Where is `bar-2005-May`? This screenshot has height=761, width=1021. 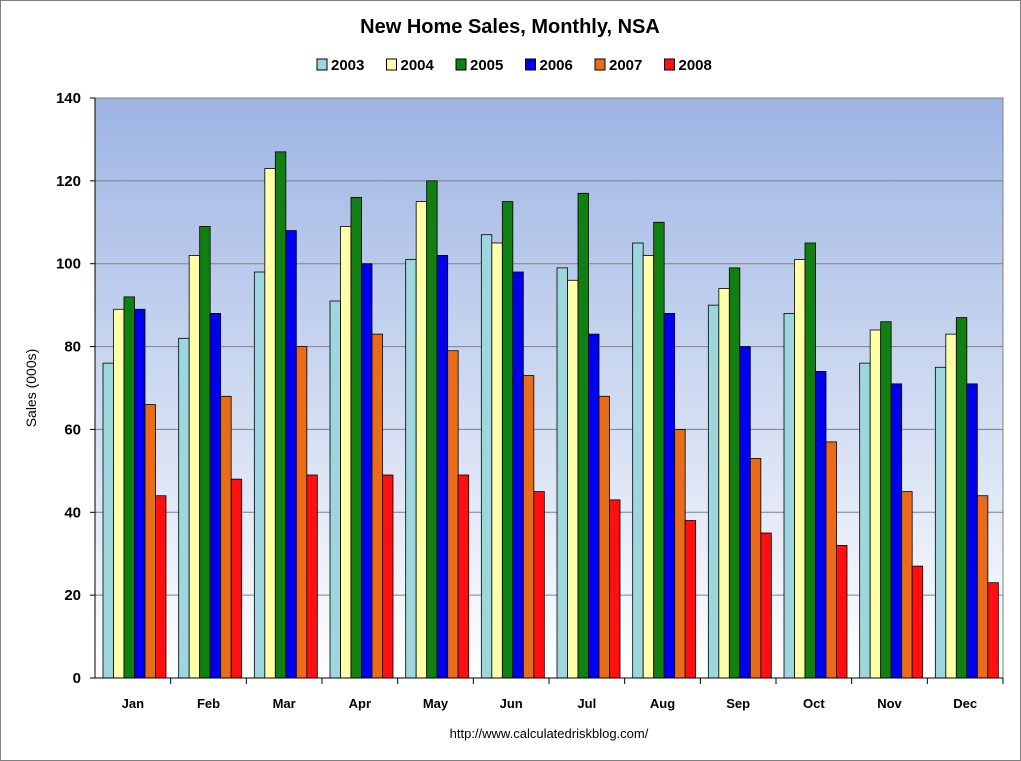 bar-2005-May is located at coordinates (432, 429).